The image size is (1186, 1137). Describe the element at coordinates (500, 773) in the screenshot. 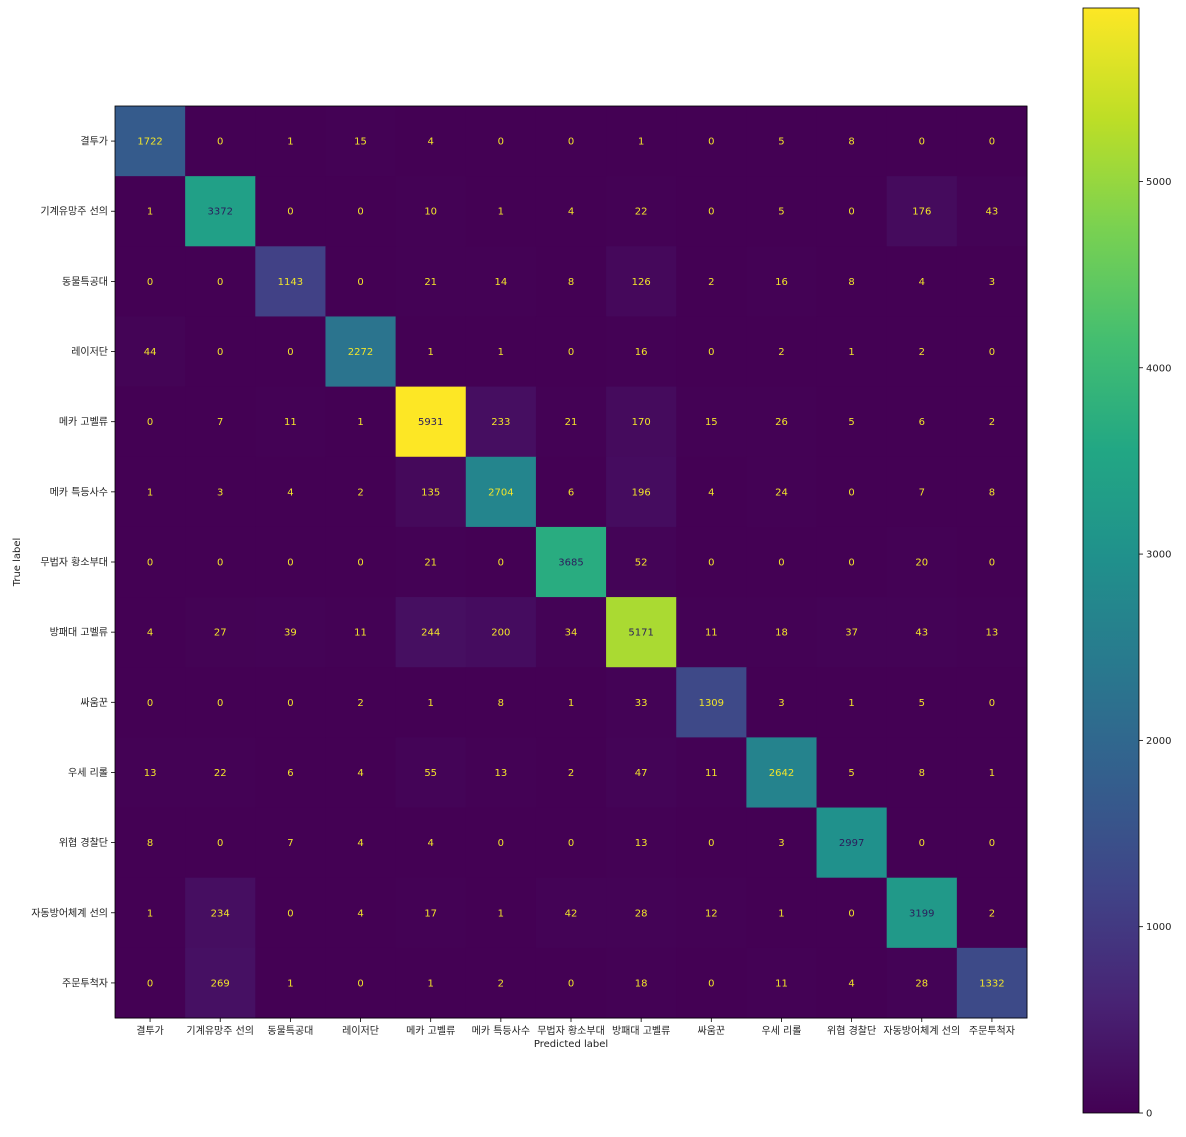

I see `cell-value-label: 13` at that location.